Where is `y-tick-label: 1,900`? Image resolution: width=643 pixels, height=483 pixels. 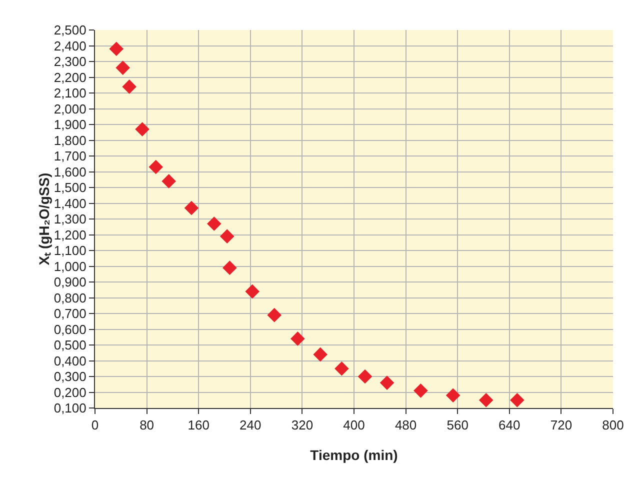
y-tick-label: 1,900 is located at coordinates (70, 124).